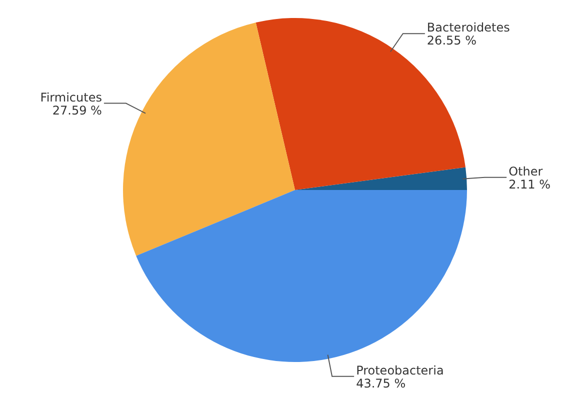 The height and width of the screenshot is (407, 584). Describe the element at coordinates (529, 184) in the screenshot. I see `data-label: 2.11 %` at that location.